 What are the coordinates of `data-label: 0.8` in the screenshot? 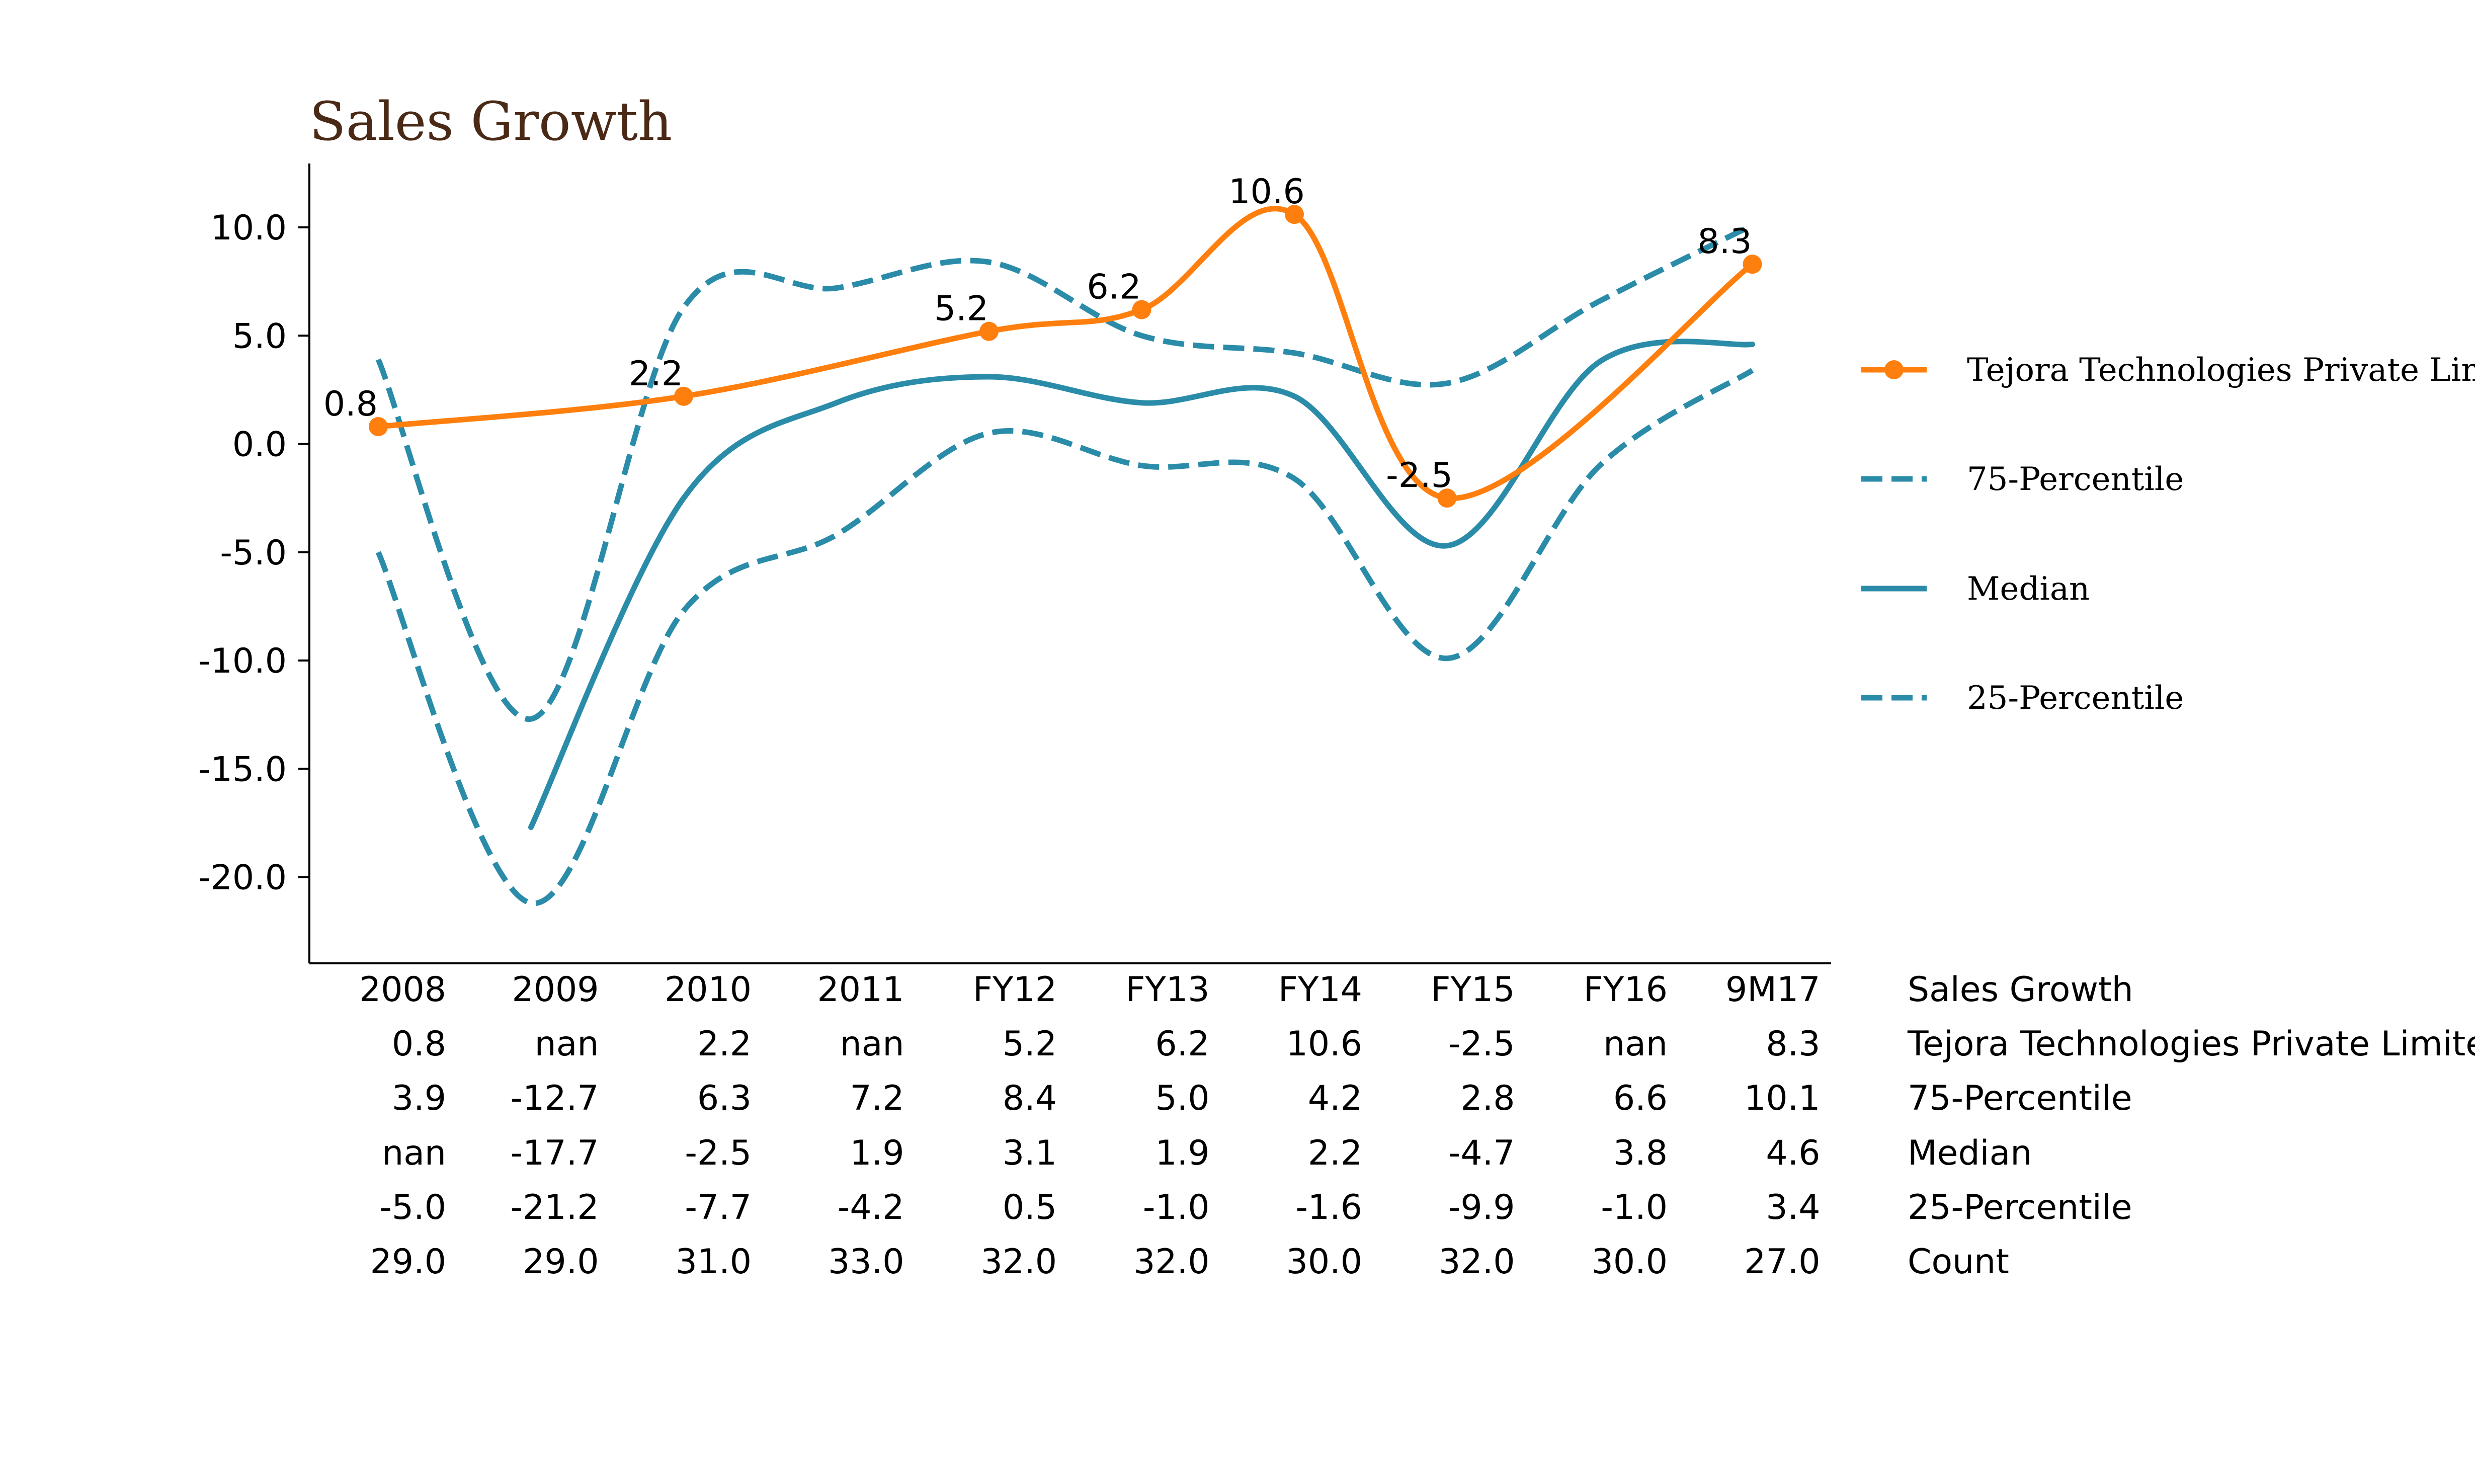 It's located at (350, 404).